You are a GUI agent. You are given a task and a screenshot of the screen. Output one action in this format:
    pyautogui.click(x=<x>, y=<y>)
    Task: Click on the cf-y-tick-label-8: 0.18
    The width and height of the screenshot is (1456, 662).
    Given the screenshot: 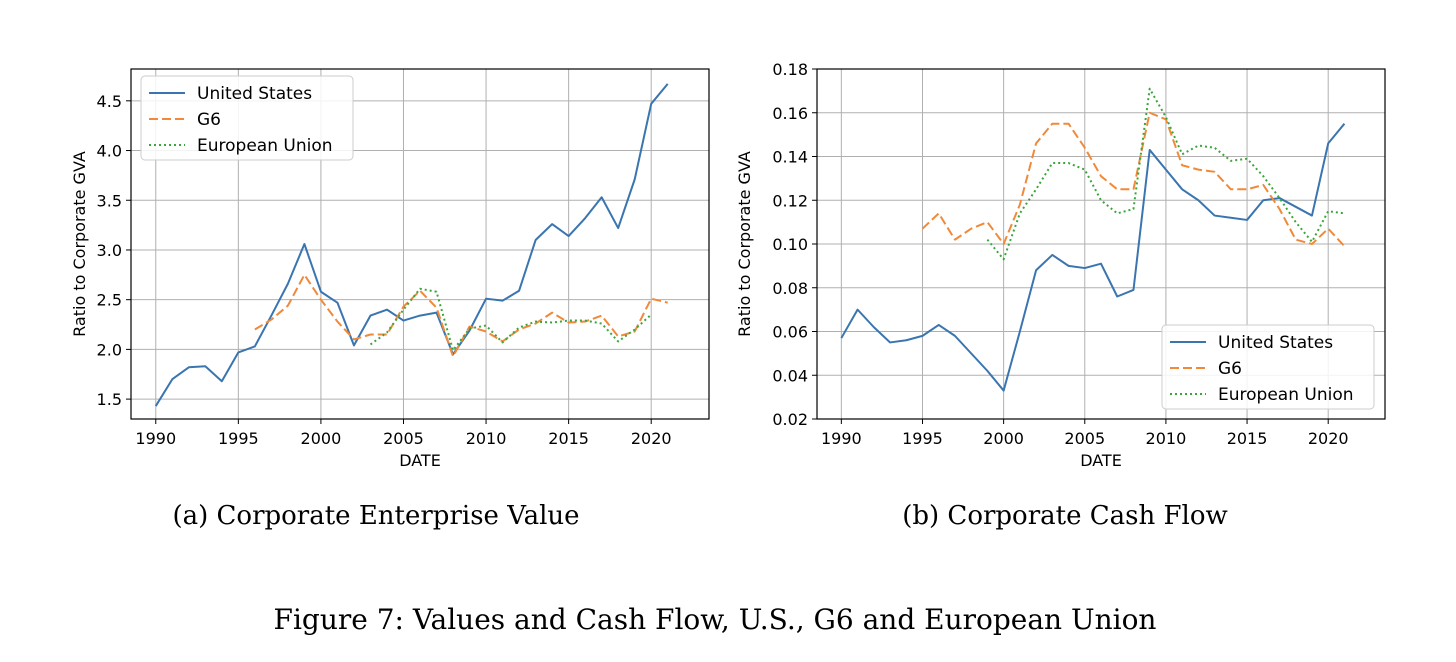 What is the action you would take?
    pyautogui.click(x=790, y=69)
    